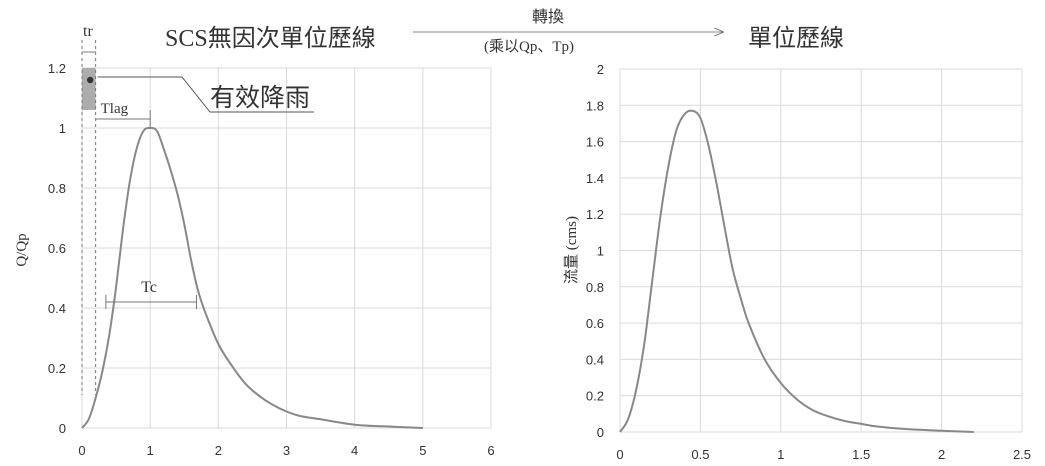 This screenshot has height=466, width=1045. What do you see at coordinates (595, 178) in the screenshot?
I see `right-y-tick-label: 1.4` at bounding box center [595, 178].